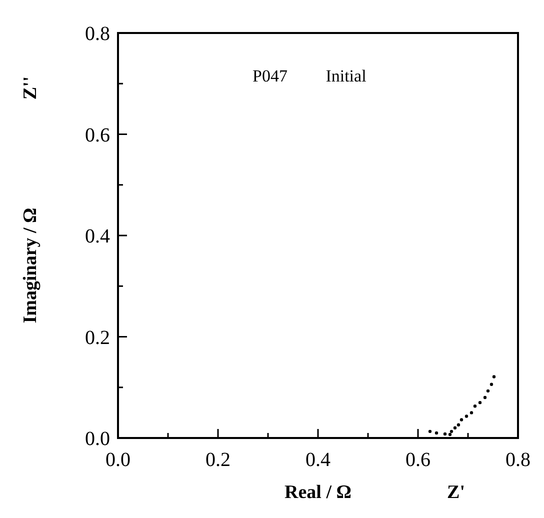  I want to click on x-tick-label: 0.6, so click(418, 460).